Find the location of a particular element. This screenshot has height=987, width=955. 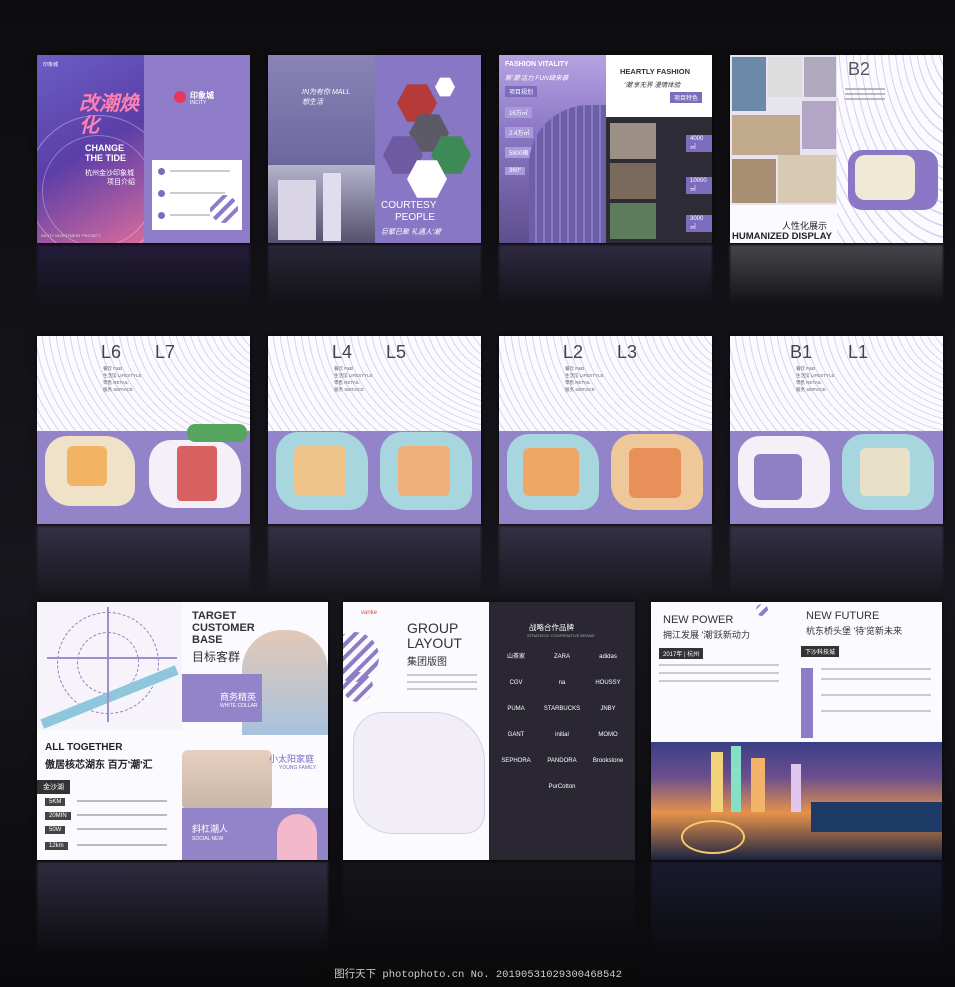

vitality-stat2-0: 4000㎡ is located at coordinates (699, 143).